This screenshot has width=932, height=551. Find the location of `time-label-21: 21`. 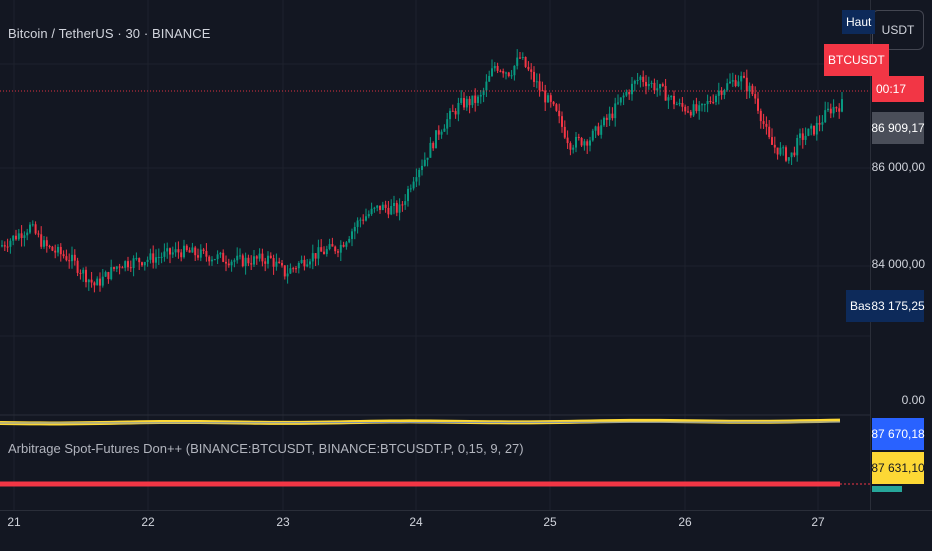

time-label-21: 21 is located at coordinates (14, 522).